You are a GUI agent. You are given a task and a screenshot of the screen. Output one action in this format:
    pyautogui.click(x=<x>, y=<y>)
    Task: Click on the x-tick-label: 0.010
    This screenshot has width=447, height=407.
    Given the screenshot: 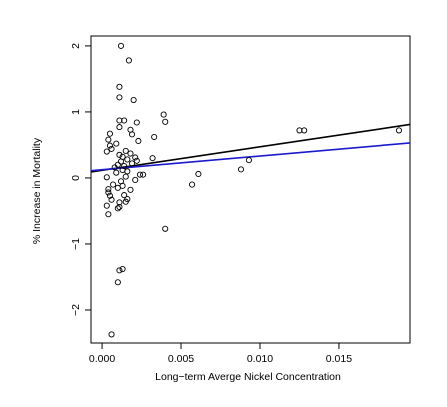 What is the action you would take?
    pyautogui.click(x=260, y=359)
    